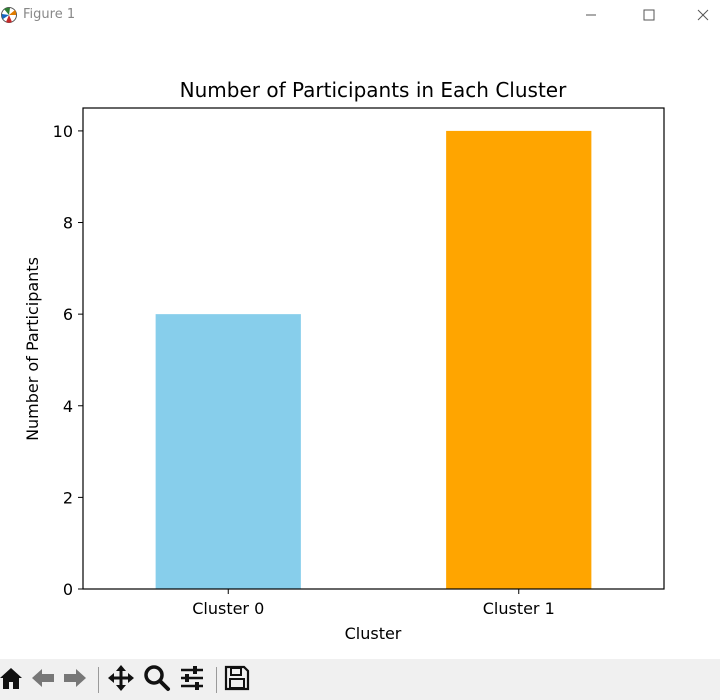 This screenshot has width=720, height=700. I want to click on home-button, so click(13, 680).